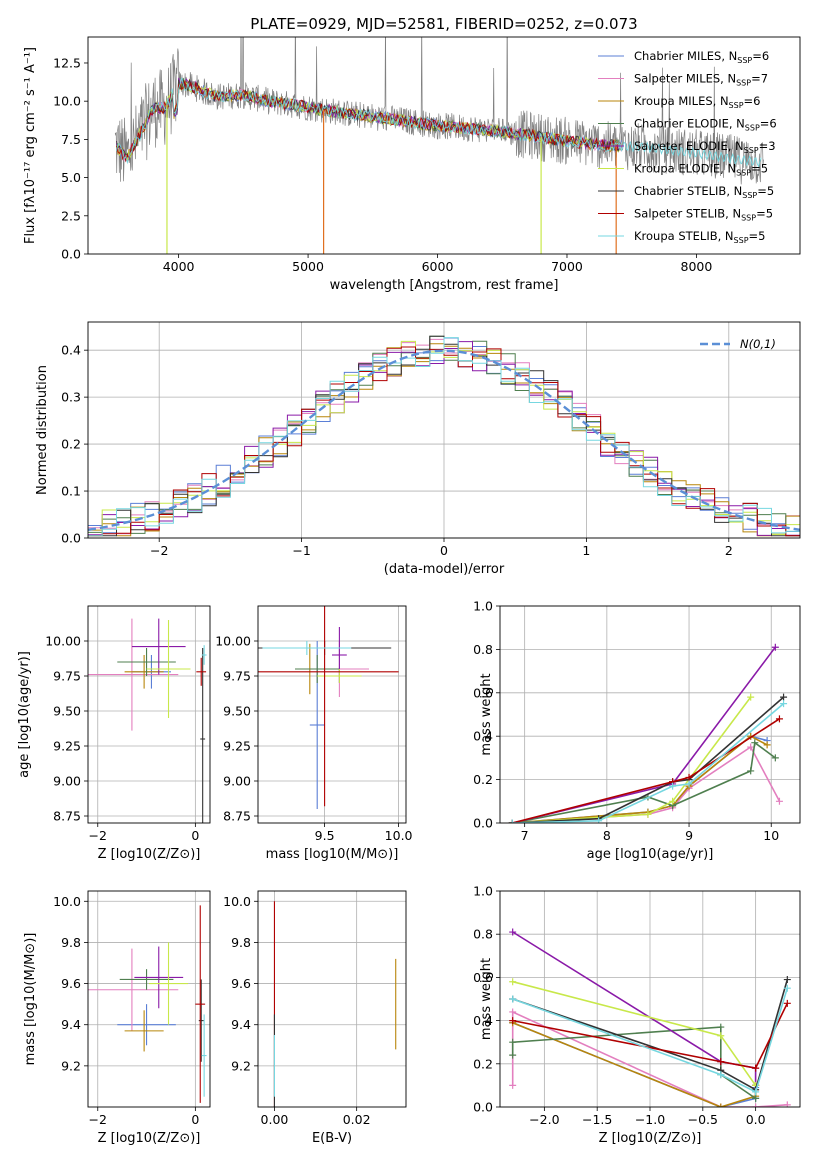 This screenshot has height=1170, width=819. What do you see at coordinates (444, 285) in the screenshot?
I see `x-axis-label: wavelength [Angstrom, rest frame]` at bounding box center [444, 285].